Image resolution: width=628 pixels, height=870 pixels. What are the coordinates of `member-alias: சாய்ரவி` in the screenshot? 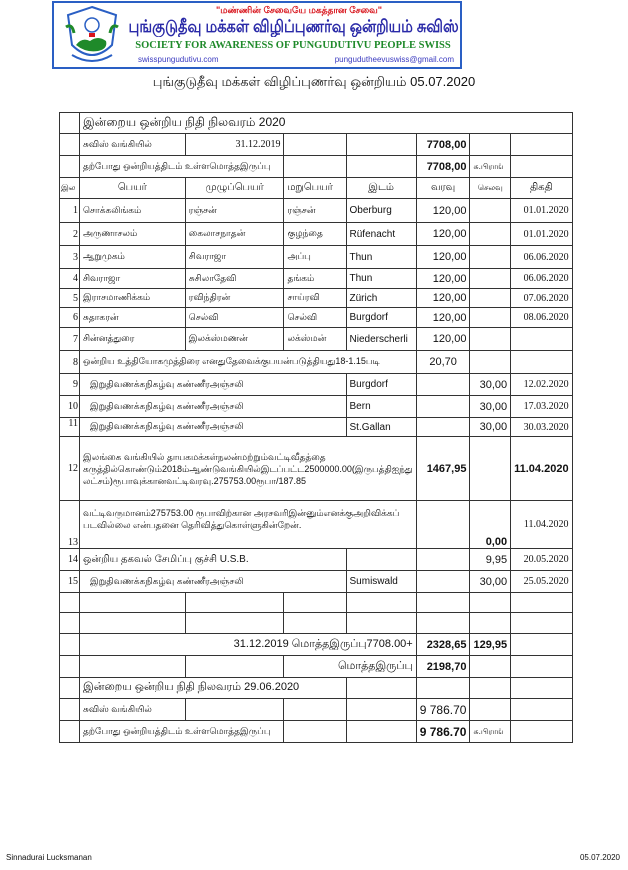 It's located at (315, 298).